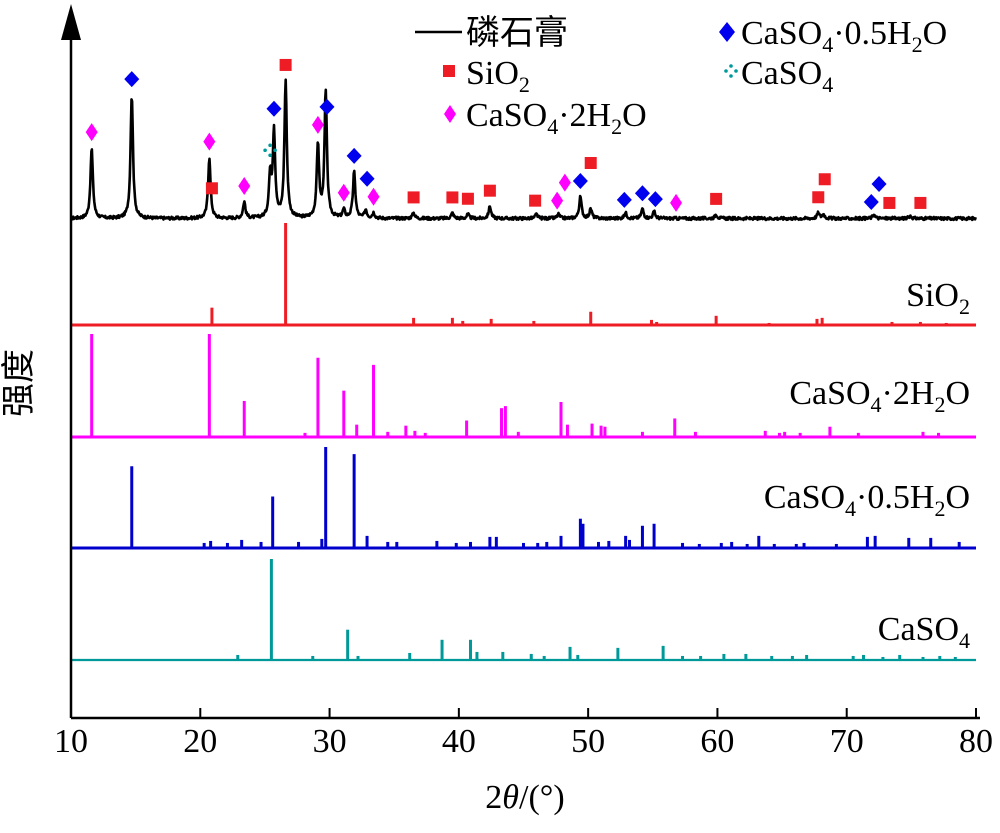 This screenshot has height=833, width=1000. I want to click on y-axis-arrow, so click(71, 22).